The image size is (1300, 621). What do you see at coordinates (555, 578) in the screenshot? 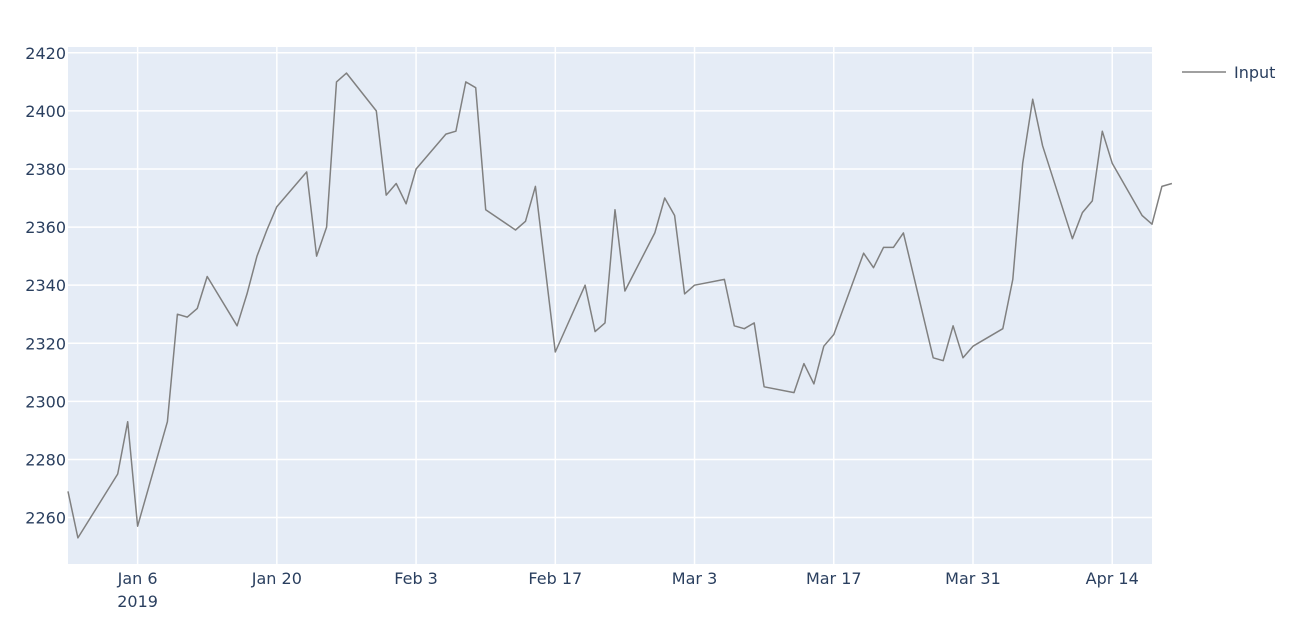
I see `x-tick-label: Feb 17` at bounding box center [555, 578].